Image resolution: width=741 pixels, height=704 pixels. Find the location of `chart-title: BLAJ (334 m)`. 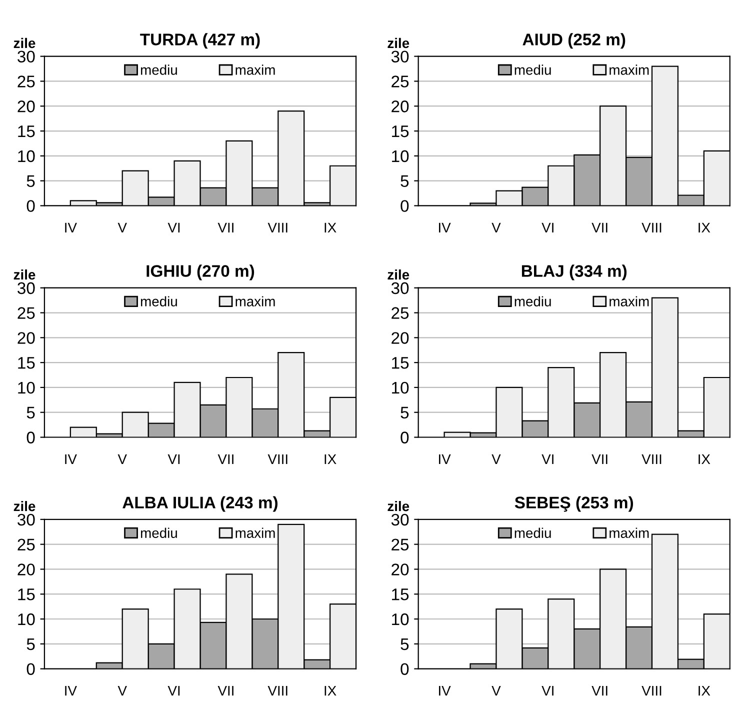

chart-title: BLAJ (334 m) is located at coordinates (574, 272).